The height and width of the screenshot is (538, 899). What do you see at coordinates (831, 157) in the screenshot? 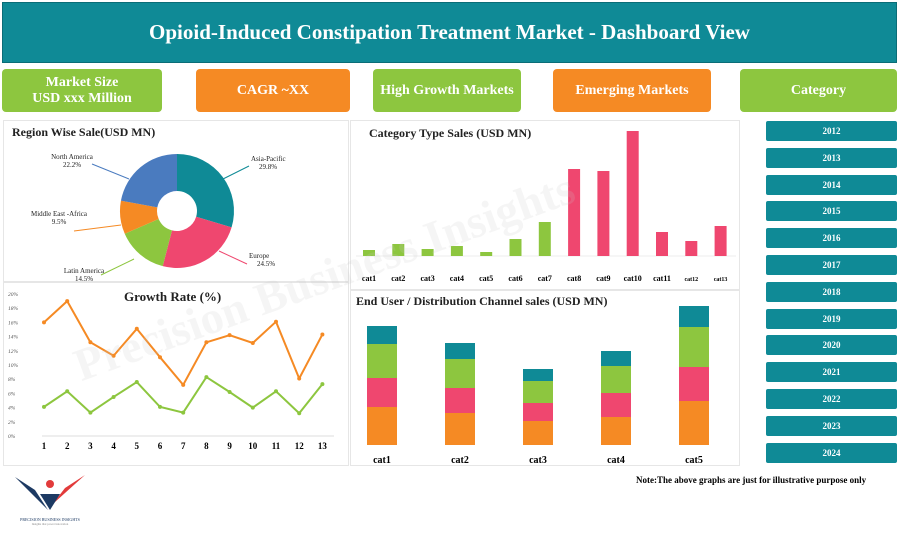
I see `year-button-2013: 2013` at bounding box center [831, 157].